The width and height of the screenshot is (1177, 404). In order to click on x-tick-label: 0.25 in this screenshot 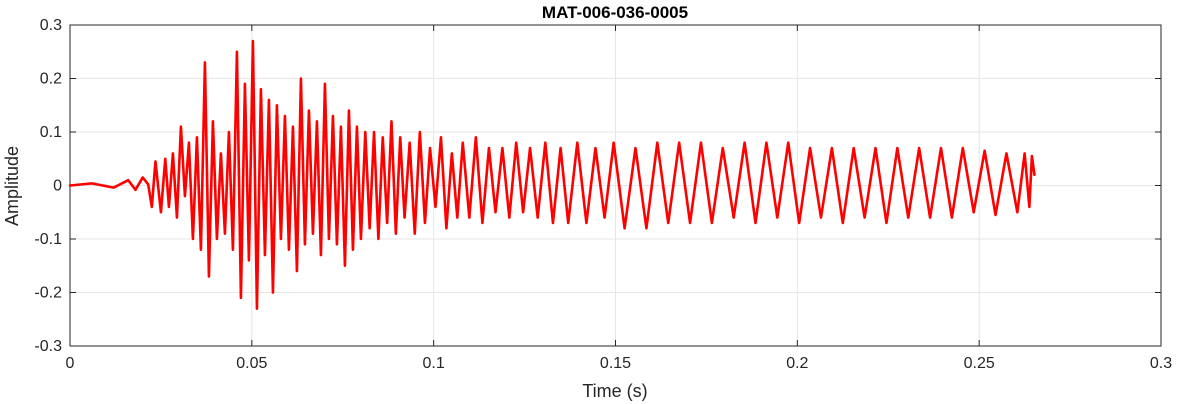, I will do `click(979, 363)`.